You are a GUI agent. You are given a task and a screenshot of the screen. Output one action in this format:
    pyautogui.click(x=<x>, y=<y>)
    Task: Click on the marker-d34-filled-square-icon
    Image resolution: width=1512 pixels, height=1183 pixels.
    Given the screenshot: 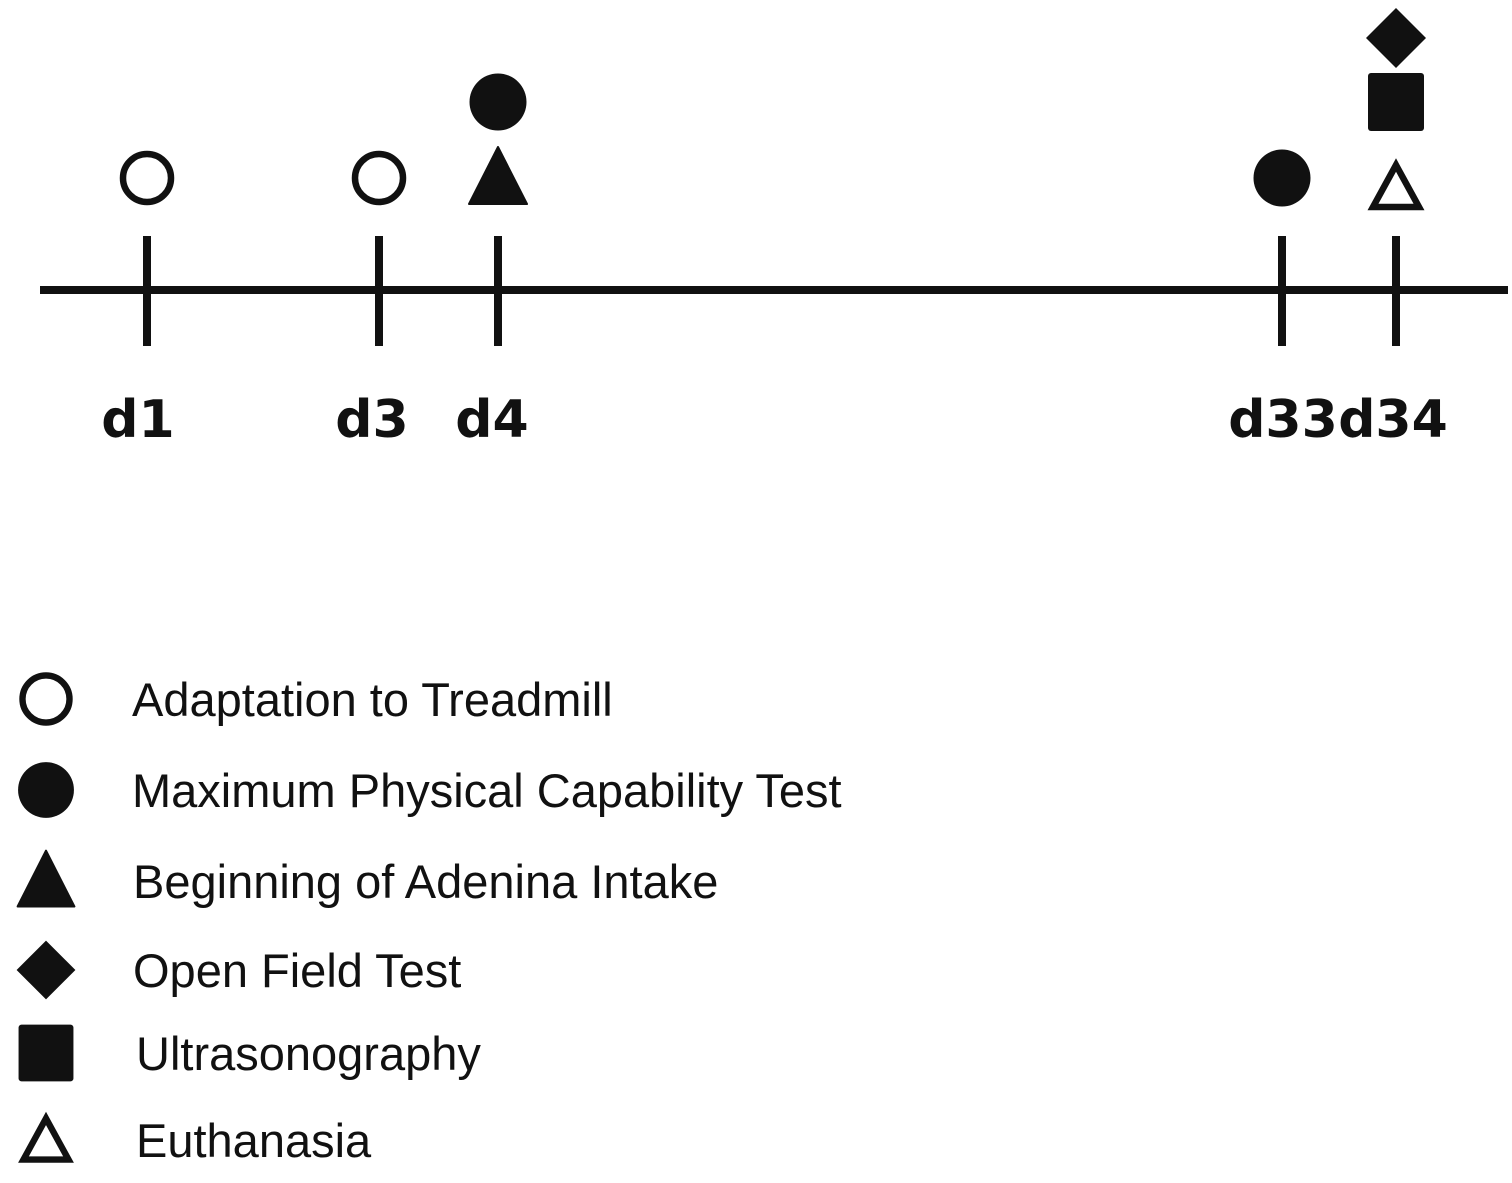 What is the action you would take?
    pyautogui.click(x=1396, y=102)
    